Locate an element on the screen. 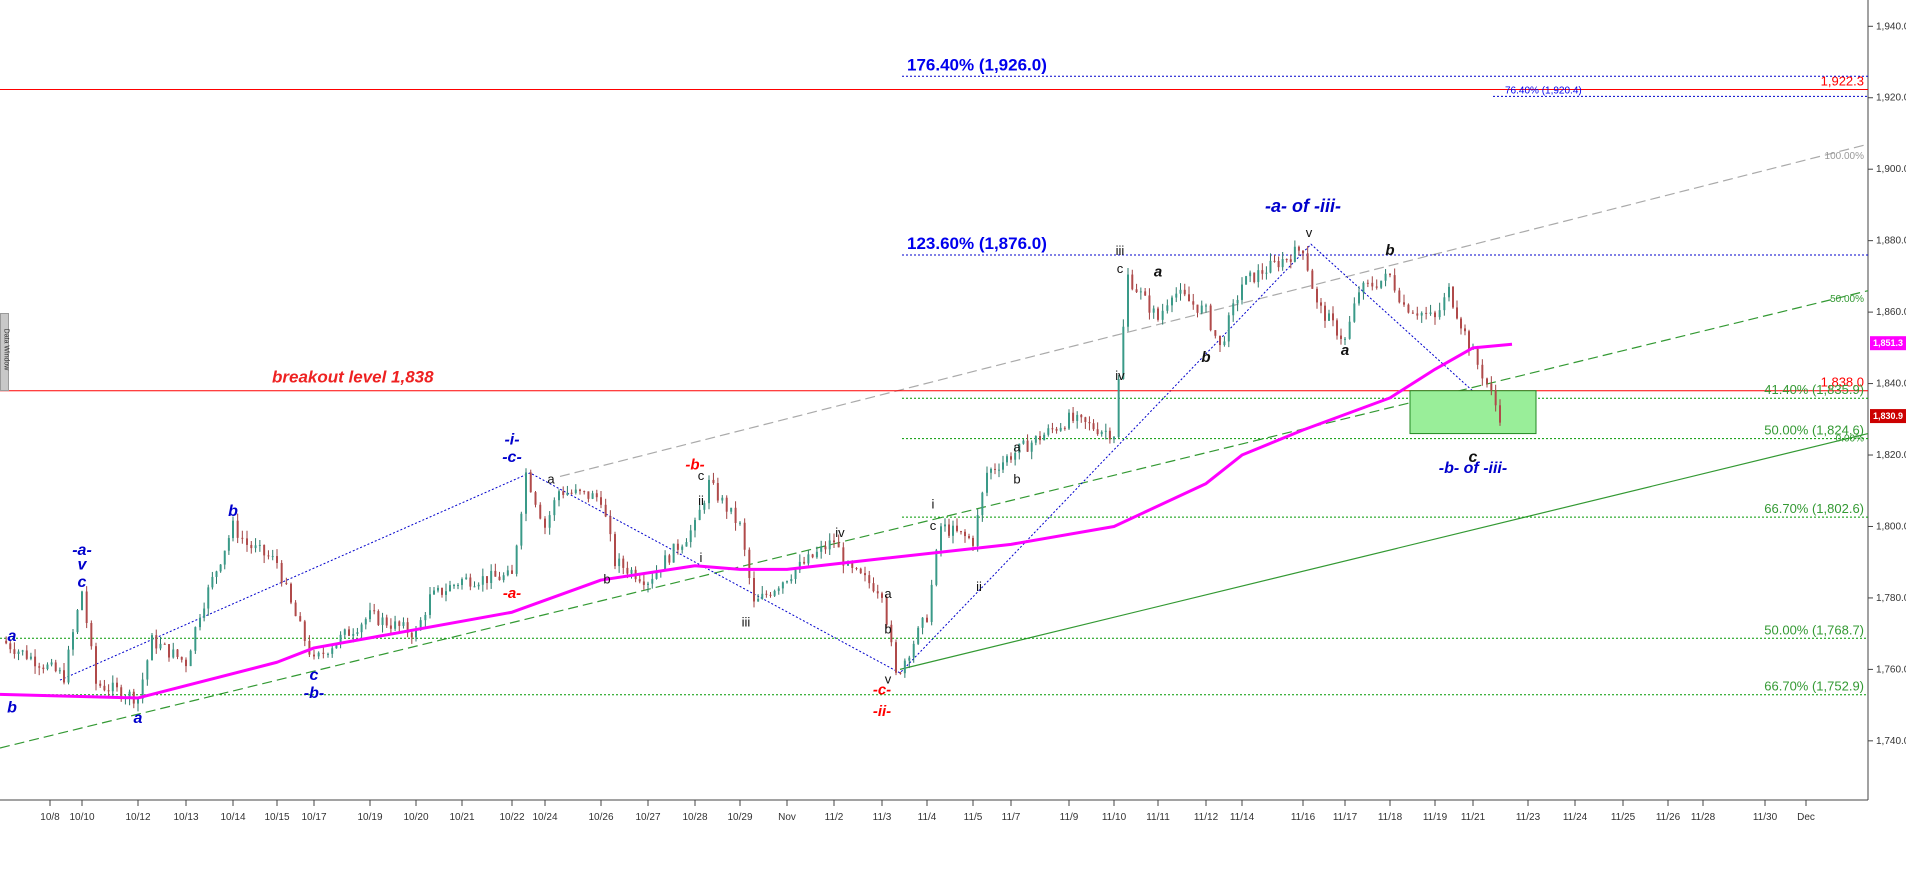  sub-wave-label: b is located at coordinates (606, 579).